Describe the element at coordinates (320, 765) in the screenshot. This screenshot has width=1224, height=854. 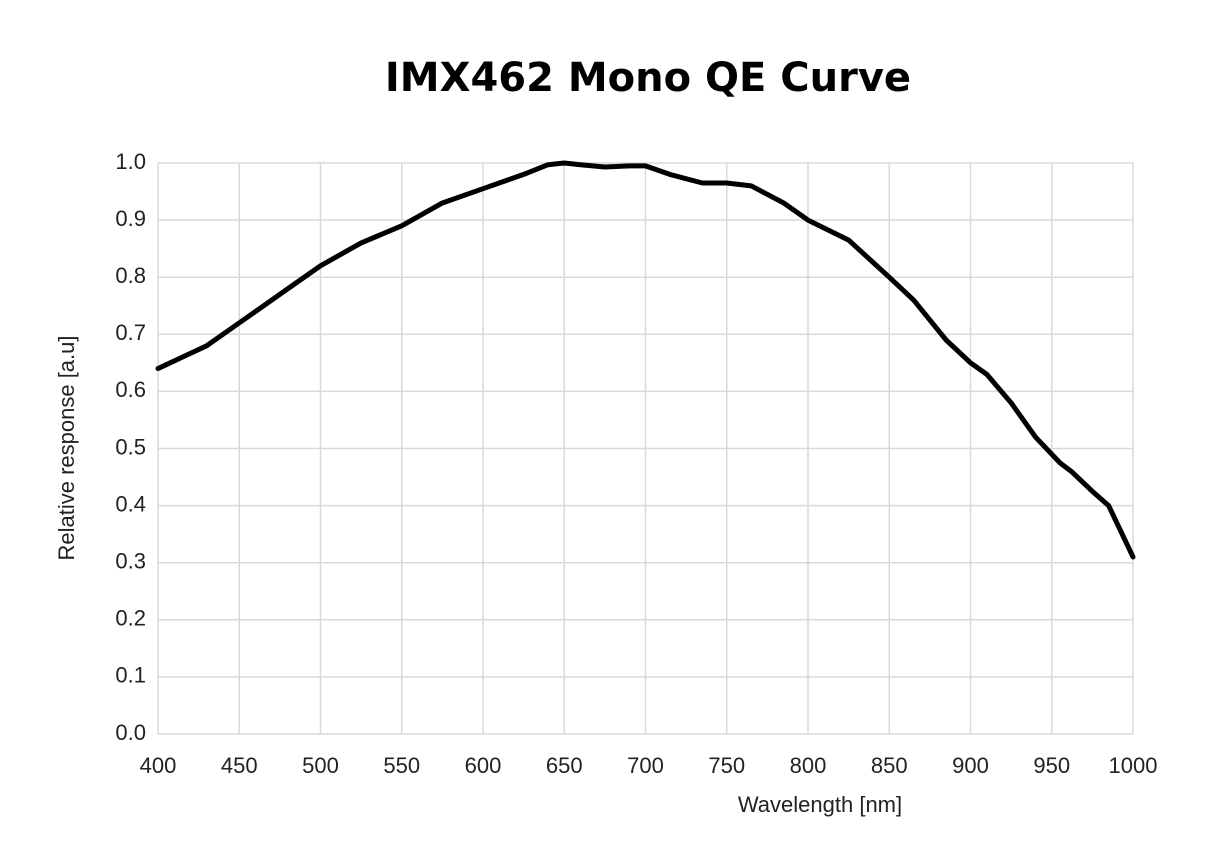
I see `x-tick-label: 500` at that location.